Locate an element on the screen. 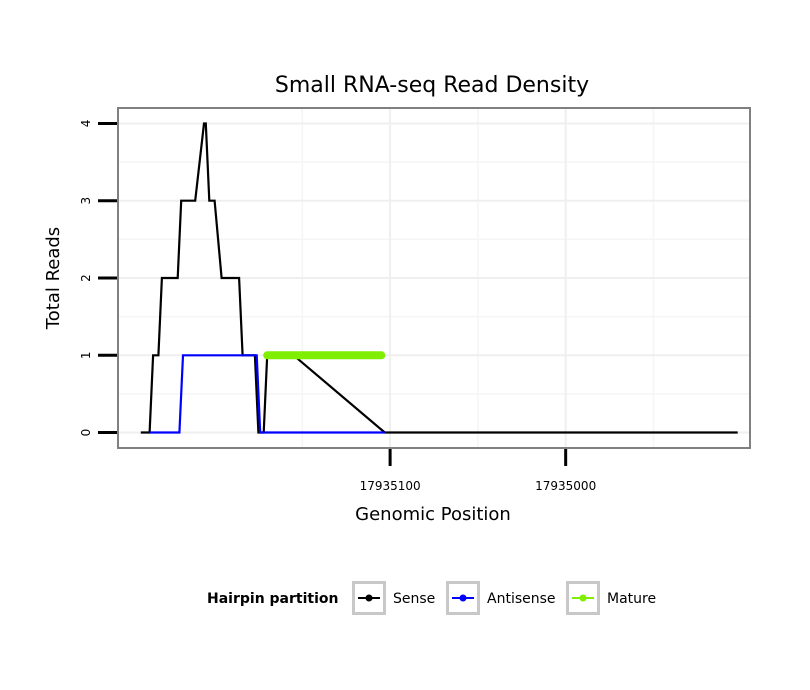  y-tick-label: 4 is located at coordinates (86, 124).